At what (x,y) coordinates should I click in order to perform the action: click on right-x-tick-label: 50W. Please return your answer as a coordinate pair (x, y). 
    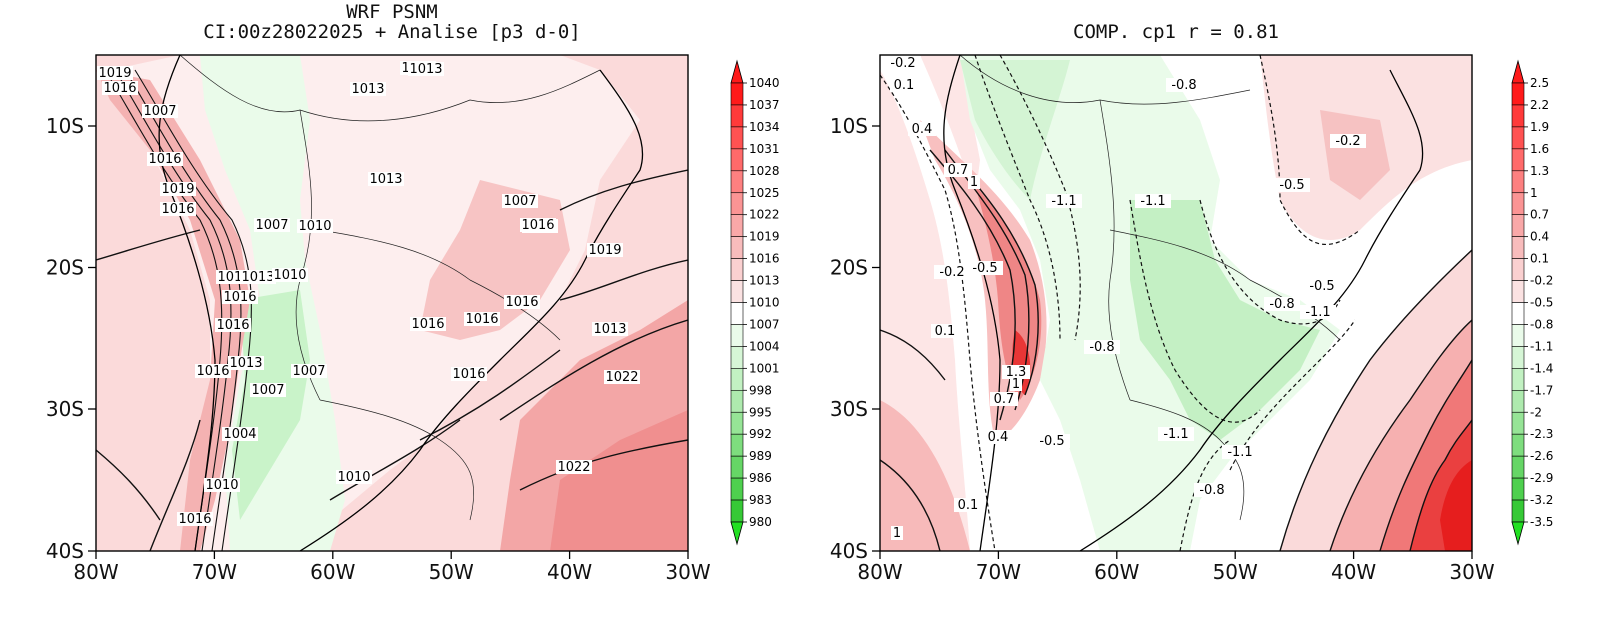
    Looking at the image, I should click on (1235, 572).